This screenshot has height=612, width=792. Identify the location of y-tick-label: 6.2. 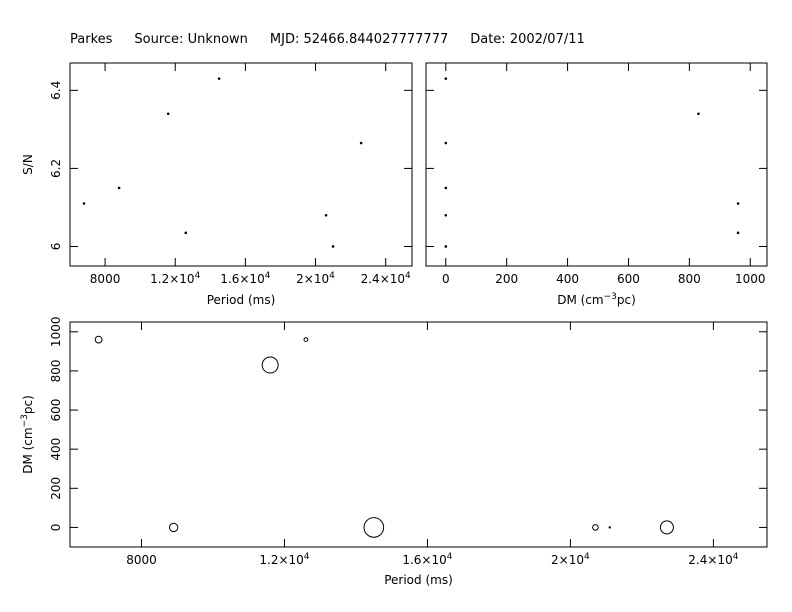
(56, 168).